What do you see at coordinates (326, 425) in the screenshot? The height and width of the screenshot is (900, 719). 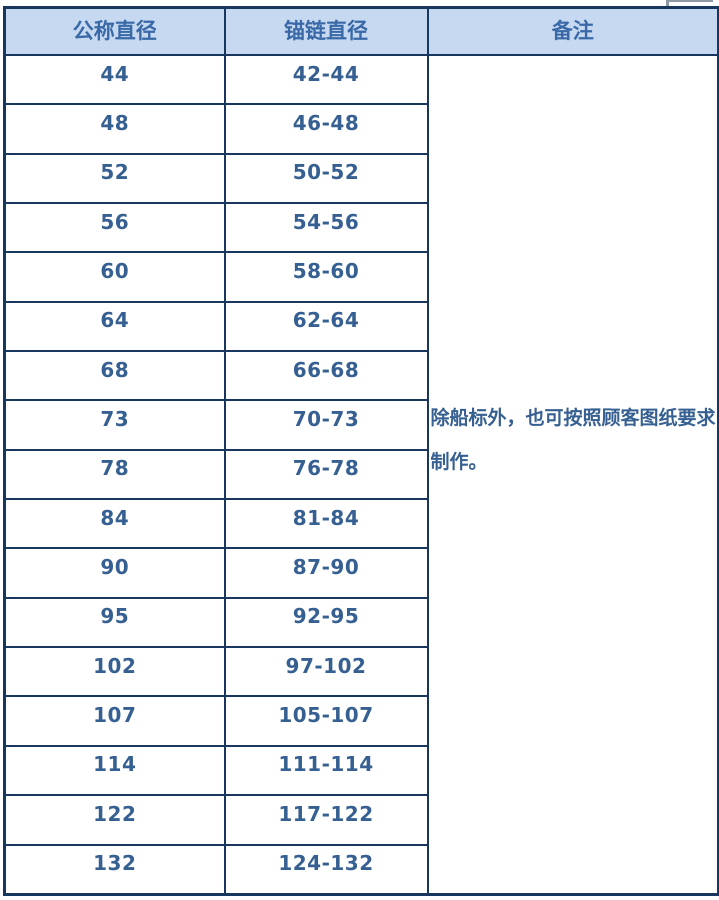 I see `chain-diameter-cell: 70-73` at bounding box center [326, 425].